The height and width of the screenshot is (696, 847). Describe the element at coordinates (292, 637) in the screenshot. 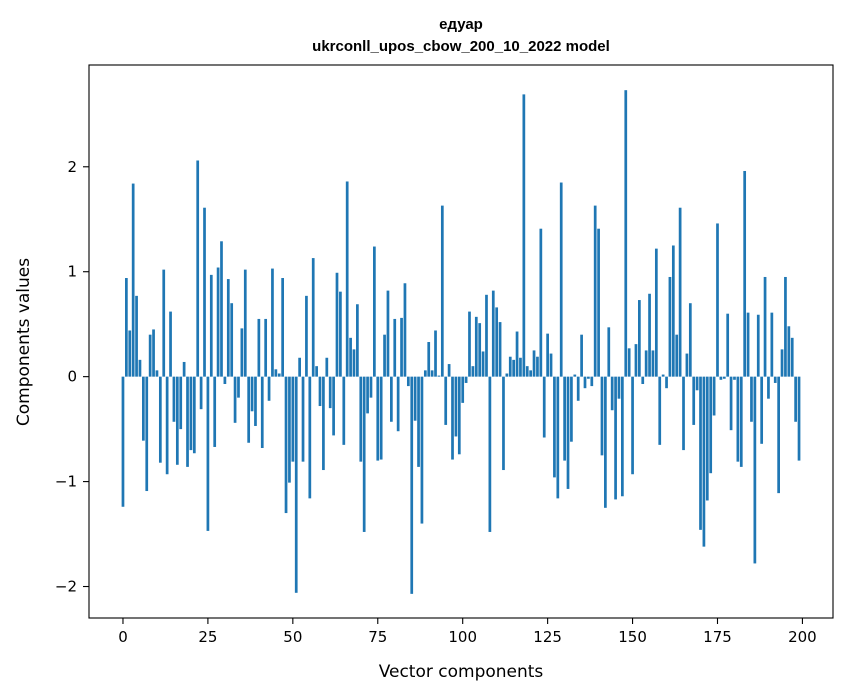

I see `x-tick-label: 50` at that location.